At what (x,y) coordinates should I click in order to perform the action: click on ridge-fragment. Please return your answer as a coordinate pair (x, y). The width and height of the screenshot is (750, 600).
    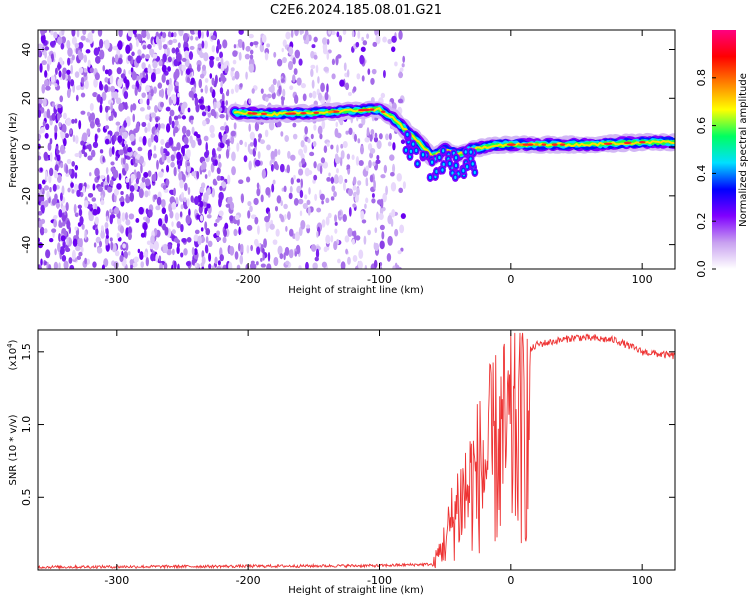
    Looking at the image, I should click on (406, 150).